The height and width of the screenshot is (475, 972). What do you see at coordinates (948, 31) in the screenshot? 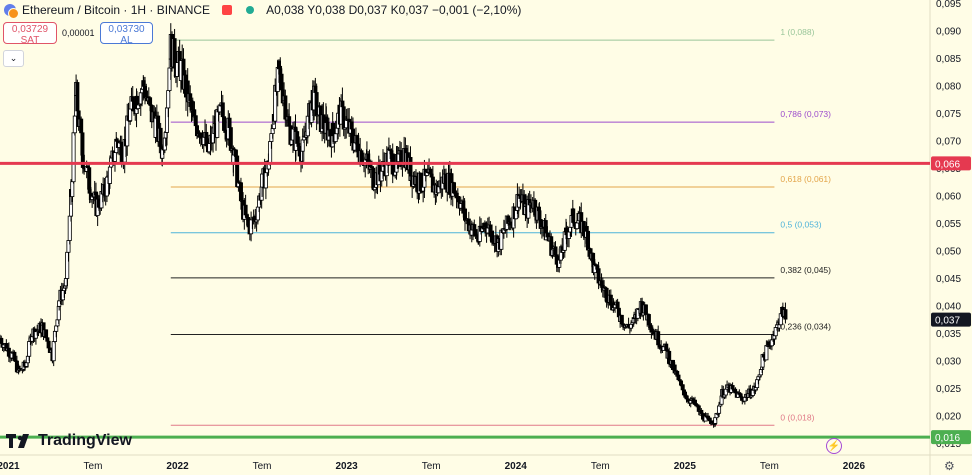
I see `y-tick-label: 0,090` at bounding box center [948, 31].